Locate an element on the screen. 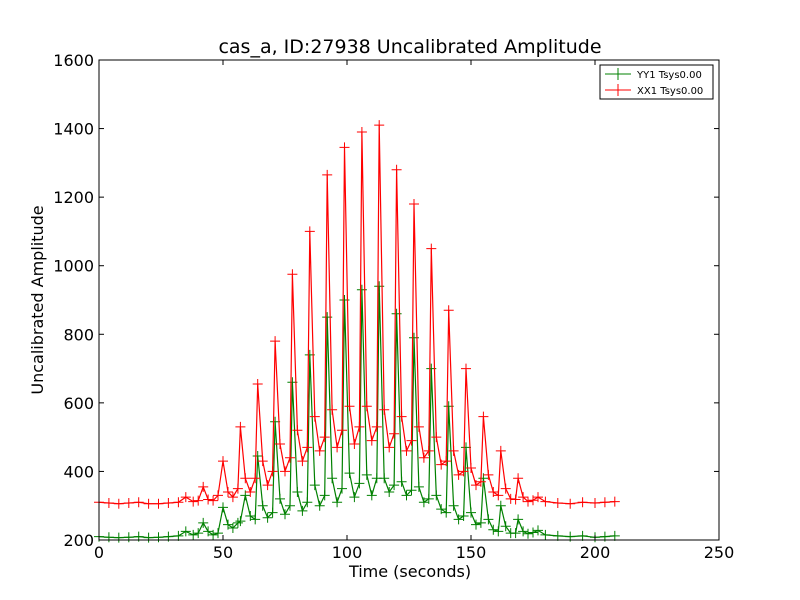 Image resolution: width=800 pixels, height=600 pixels. y-tick-label: 600 is located at coordinates (78, 403).